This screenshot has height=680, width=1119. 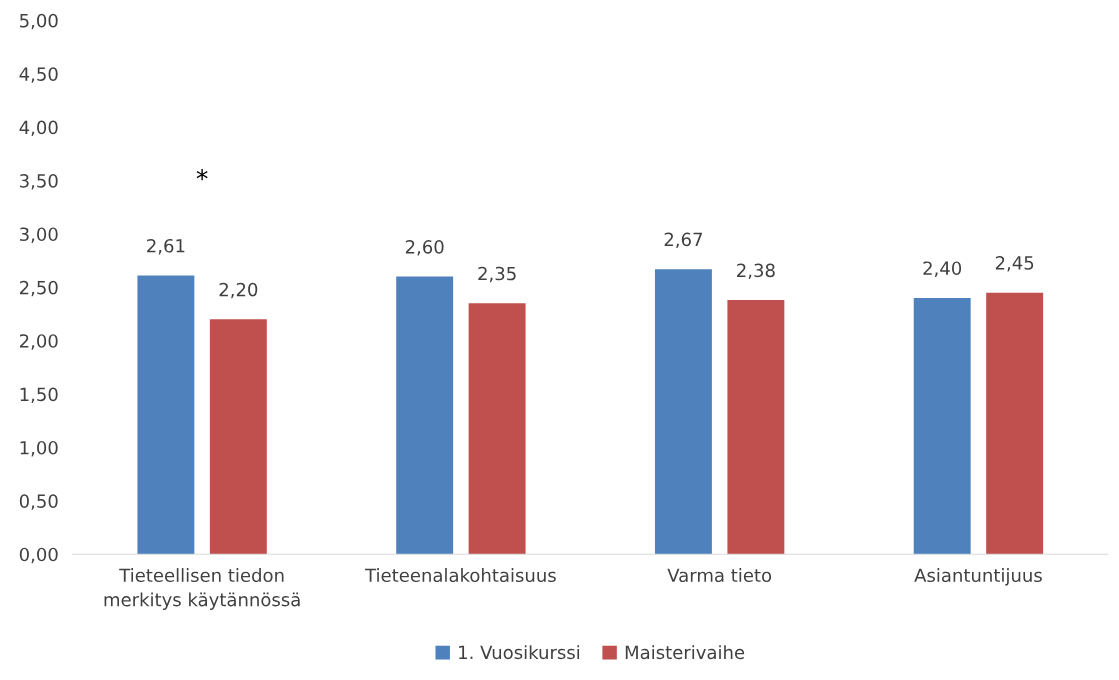 What do you see at coordinates (166, 246) in the screenshot?
I see `data-label: 2,61` at bounding box center [166, 246].